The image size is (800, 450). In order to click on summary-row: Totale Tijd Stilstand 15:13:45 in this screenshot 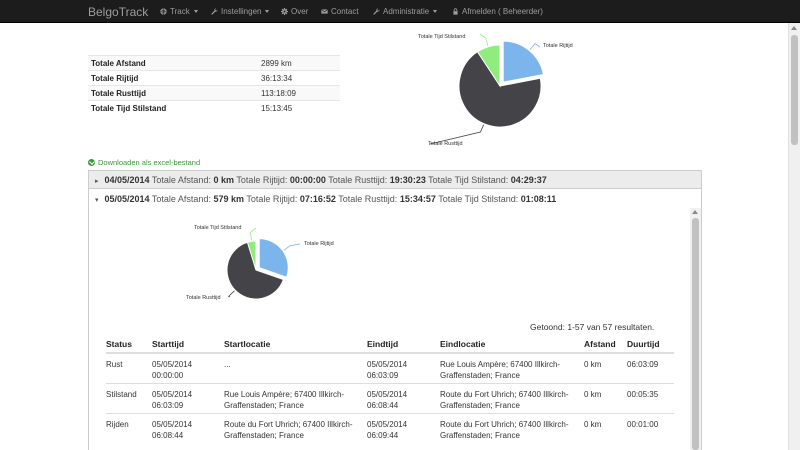, I will do `click(214, 108)`.